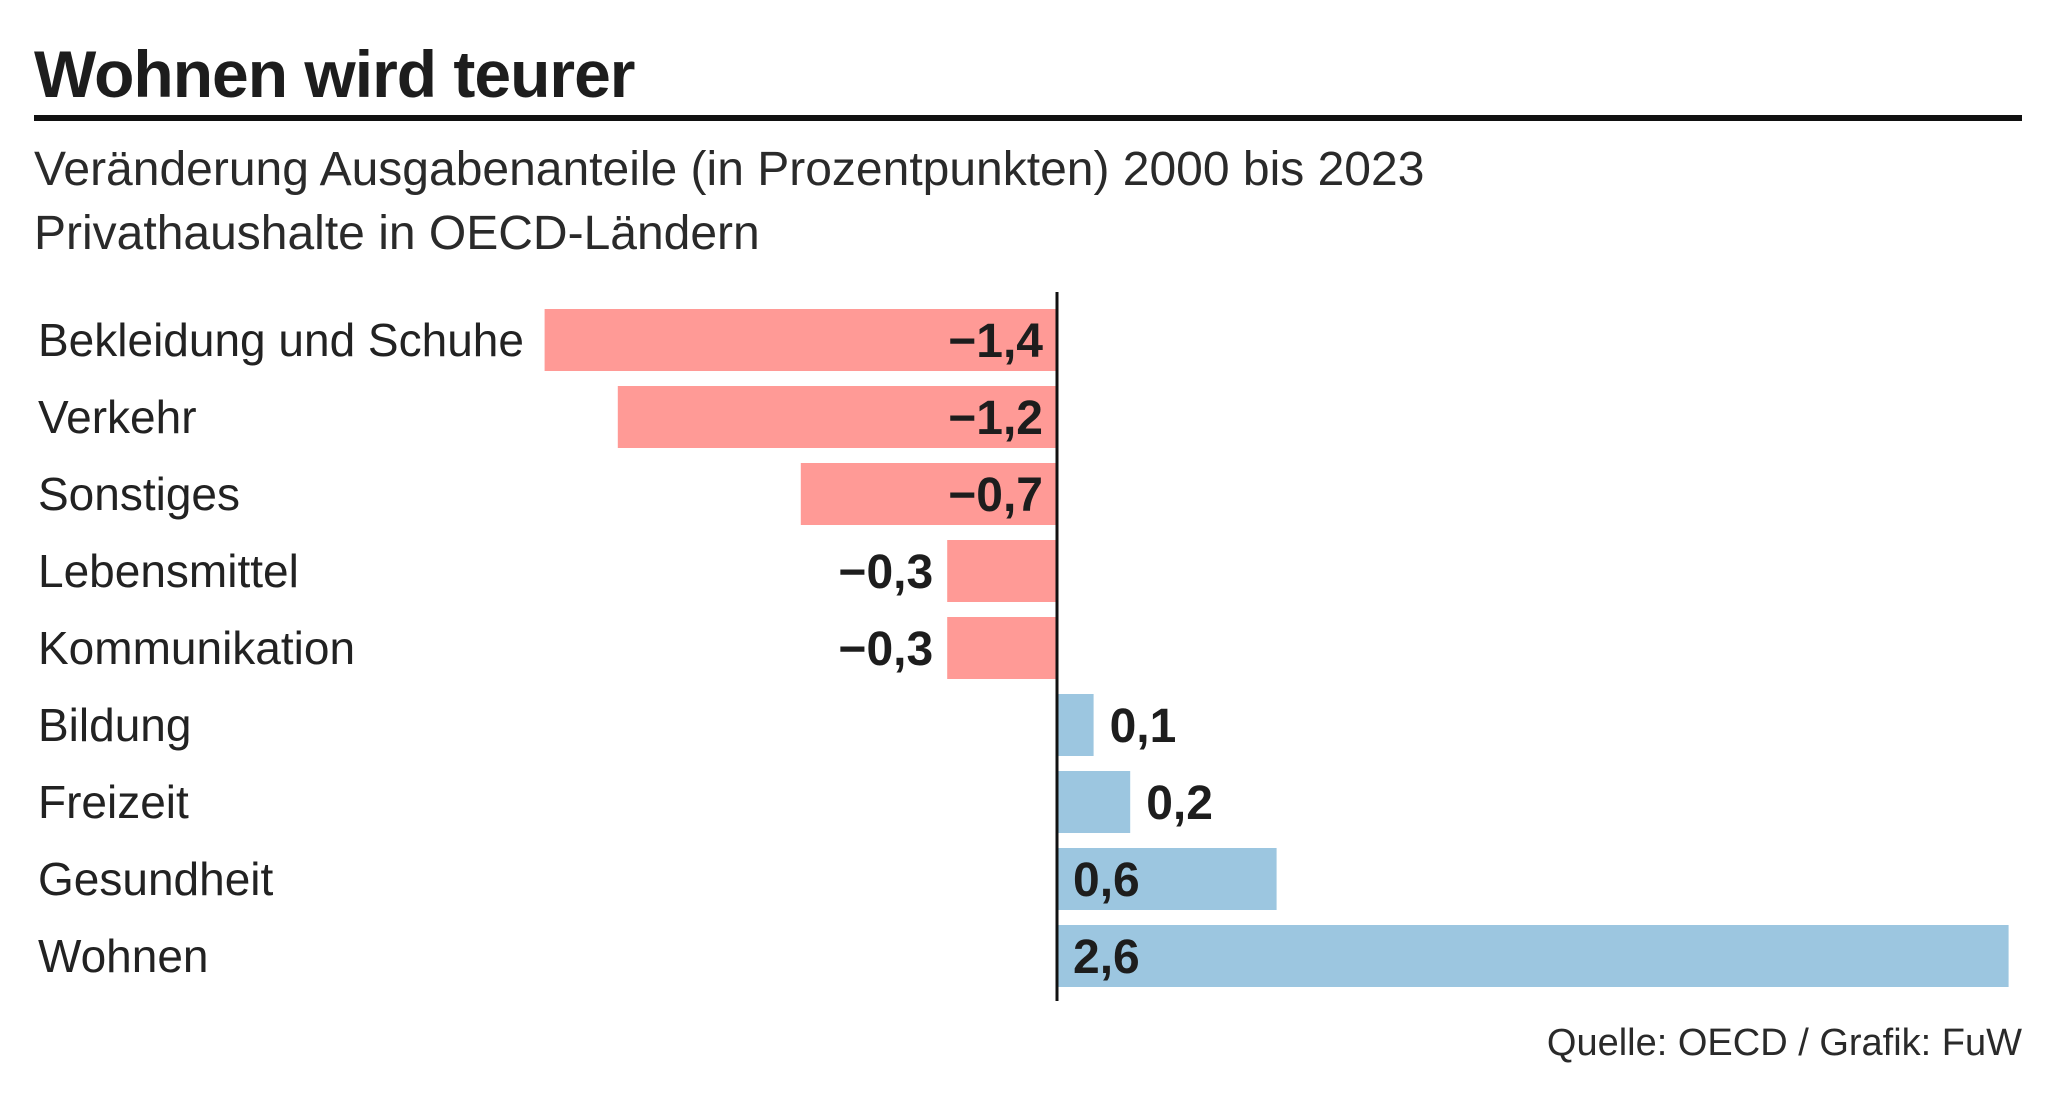 This screenshot has width=2048, height=1100. I want to click on category-label: Verkehr, so click(117, 417).